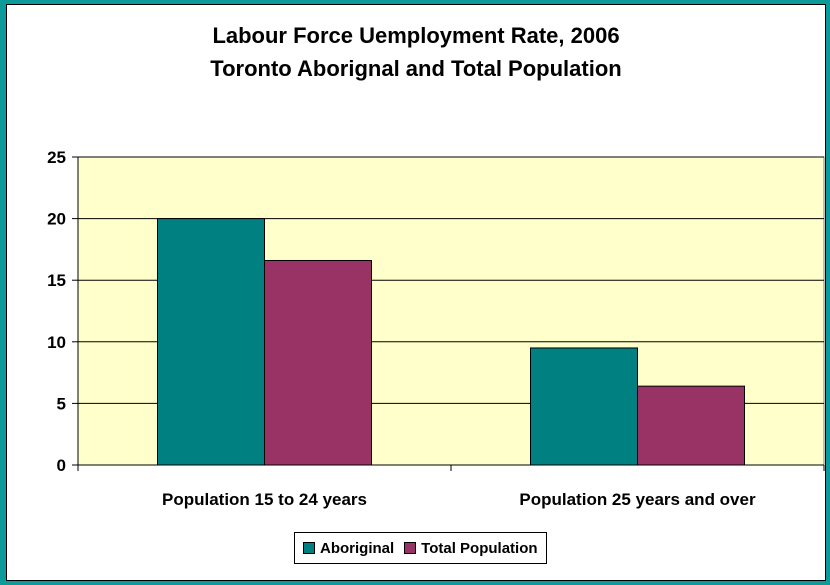  I want to click on legend: Aboriginal Total Population, so click(420, 548).